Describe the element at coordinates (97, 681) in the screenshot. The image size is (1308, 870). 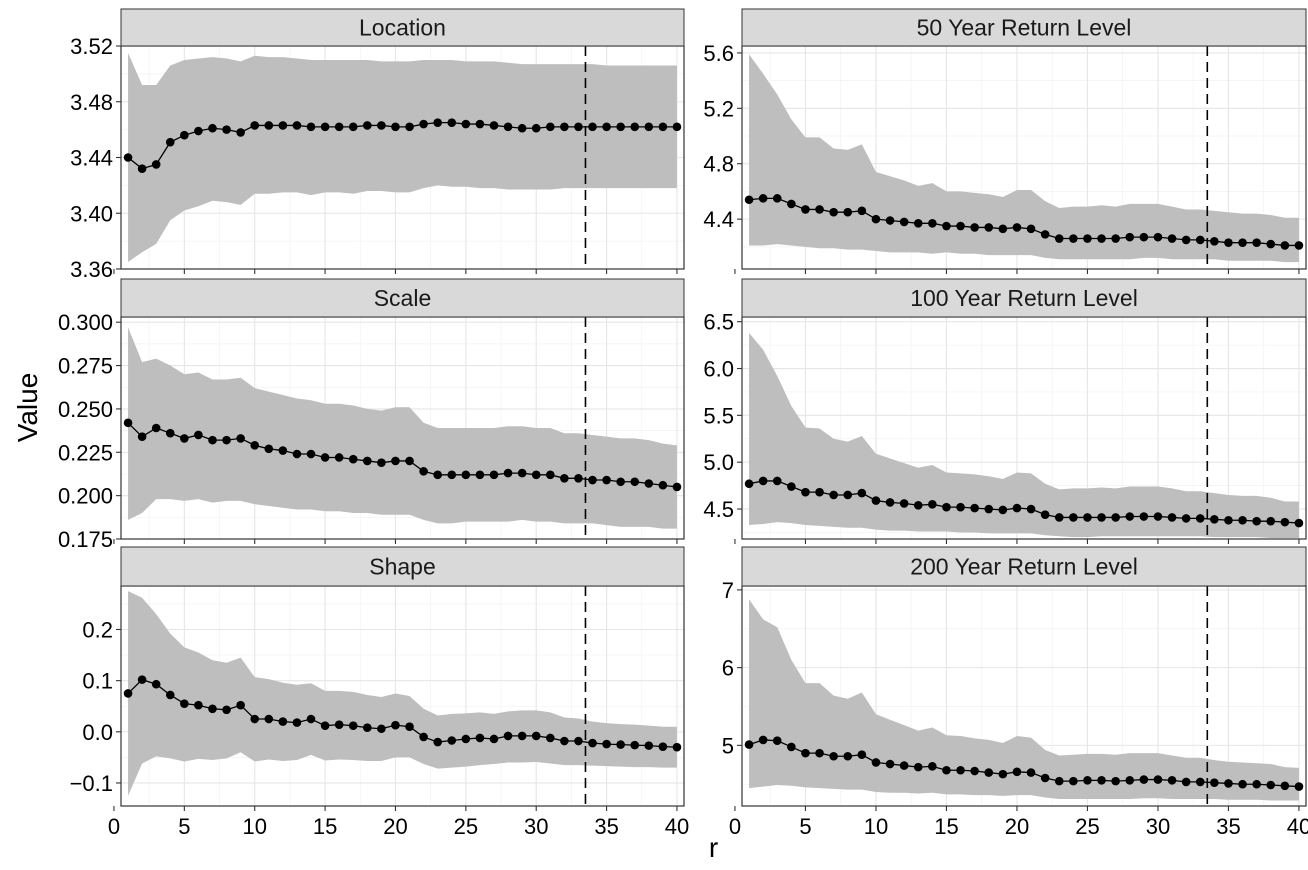
I see `y-tick-label: 0.1` at that location.